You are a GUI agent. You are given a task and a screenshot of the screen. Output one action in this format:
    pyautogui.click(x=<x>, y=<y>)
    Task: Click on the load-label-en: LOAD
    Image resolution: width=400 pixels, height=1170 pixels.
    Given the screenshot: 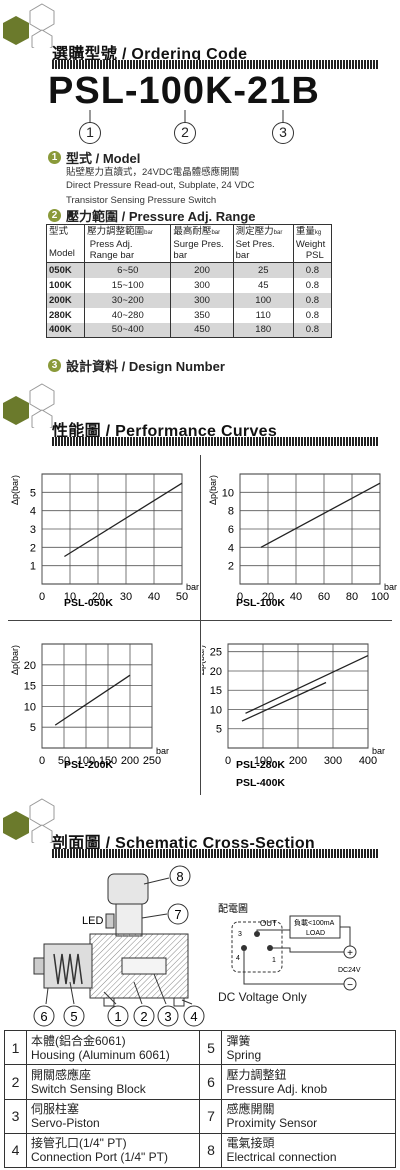 What is the action you would take?
    pyautogui.click(x=315, y=933)
    